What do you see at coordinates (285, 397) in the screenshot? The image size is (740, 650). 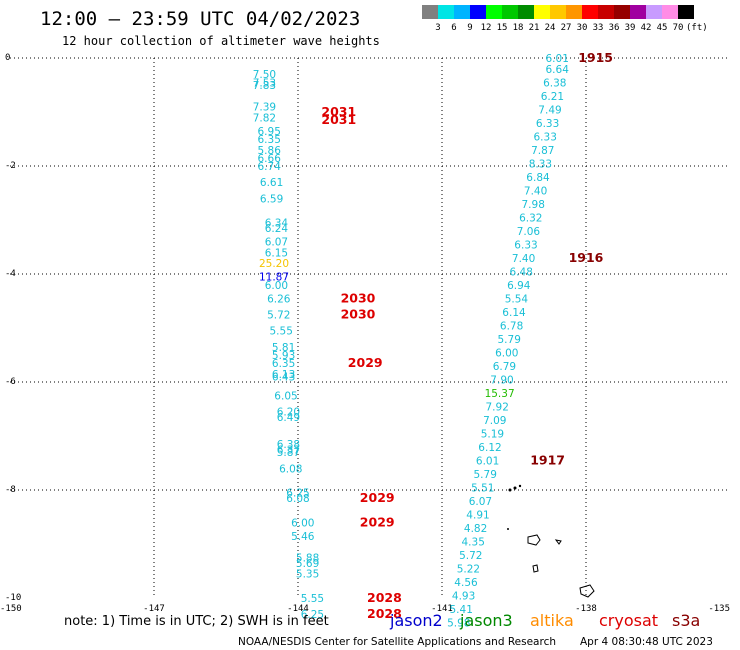 I see `wave-height-value: 6.05` at bounding box center [285, 397].